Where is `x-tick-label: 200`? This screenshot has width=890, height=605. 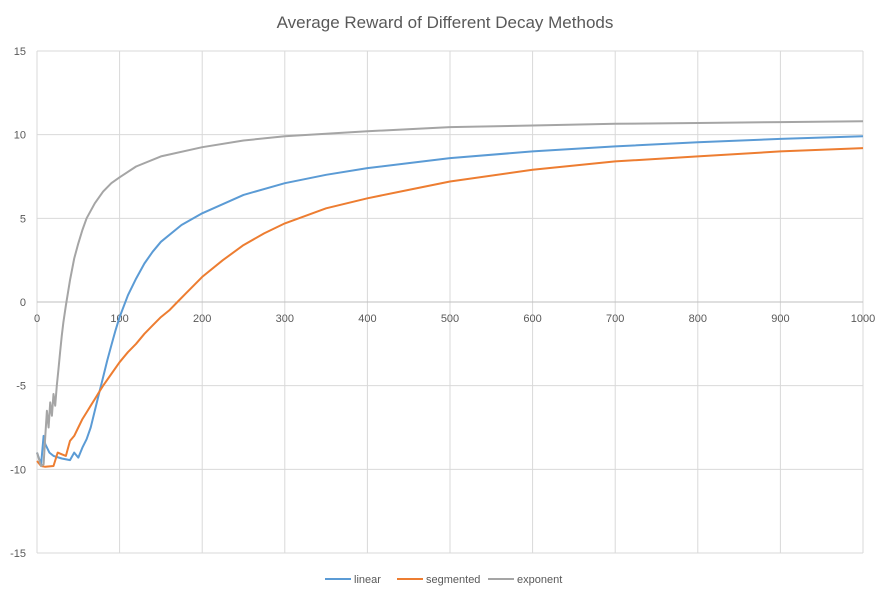
x-tick-label: 200 is located at coordinates (202, 319).